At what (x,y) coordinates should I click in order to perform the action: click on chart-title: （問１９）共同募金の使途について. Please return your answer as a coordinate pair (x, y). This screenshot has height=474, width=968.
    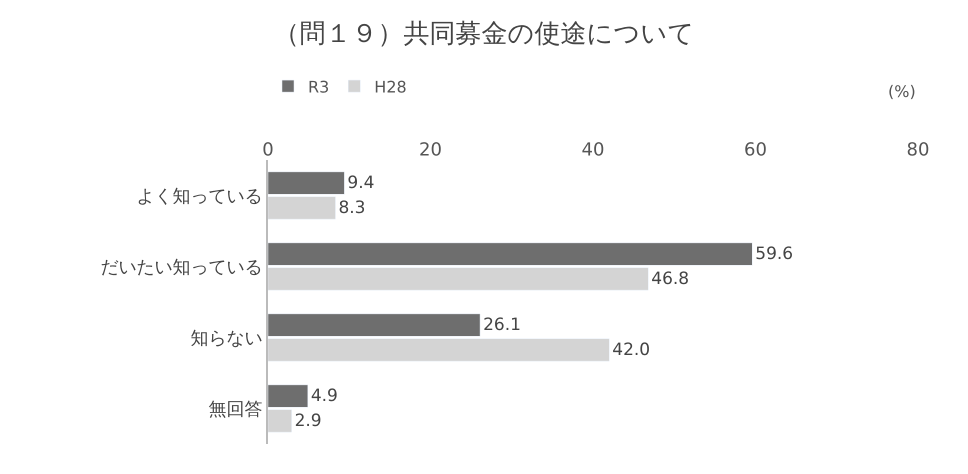
    Looking at the image, I should click on (484, 33).